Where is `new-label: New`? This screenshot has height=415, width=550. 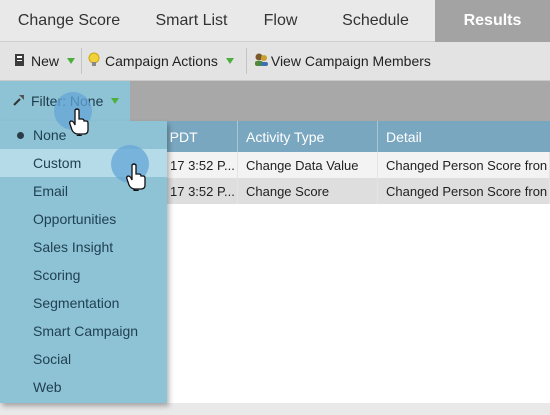 new-label: New is located at coordinates (45, 61).